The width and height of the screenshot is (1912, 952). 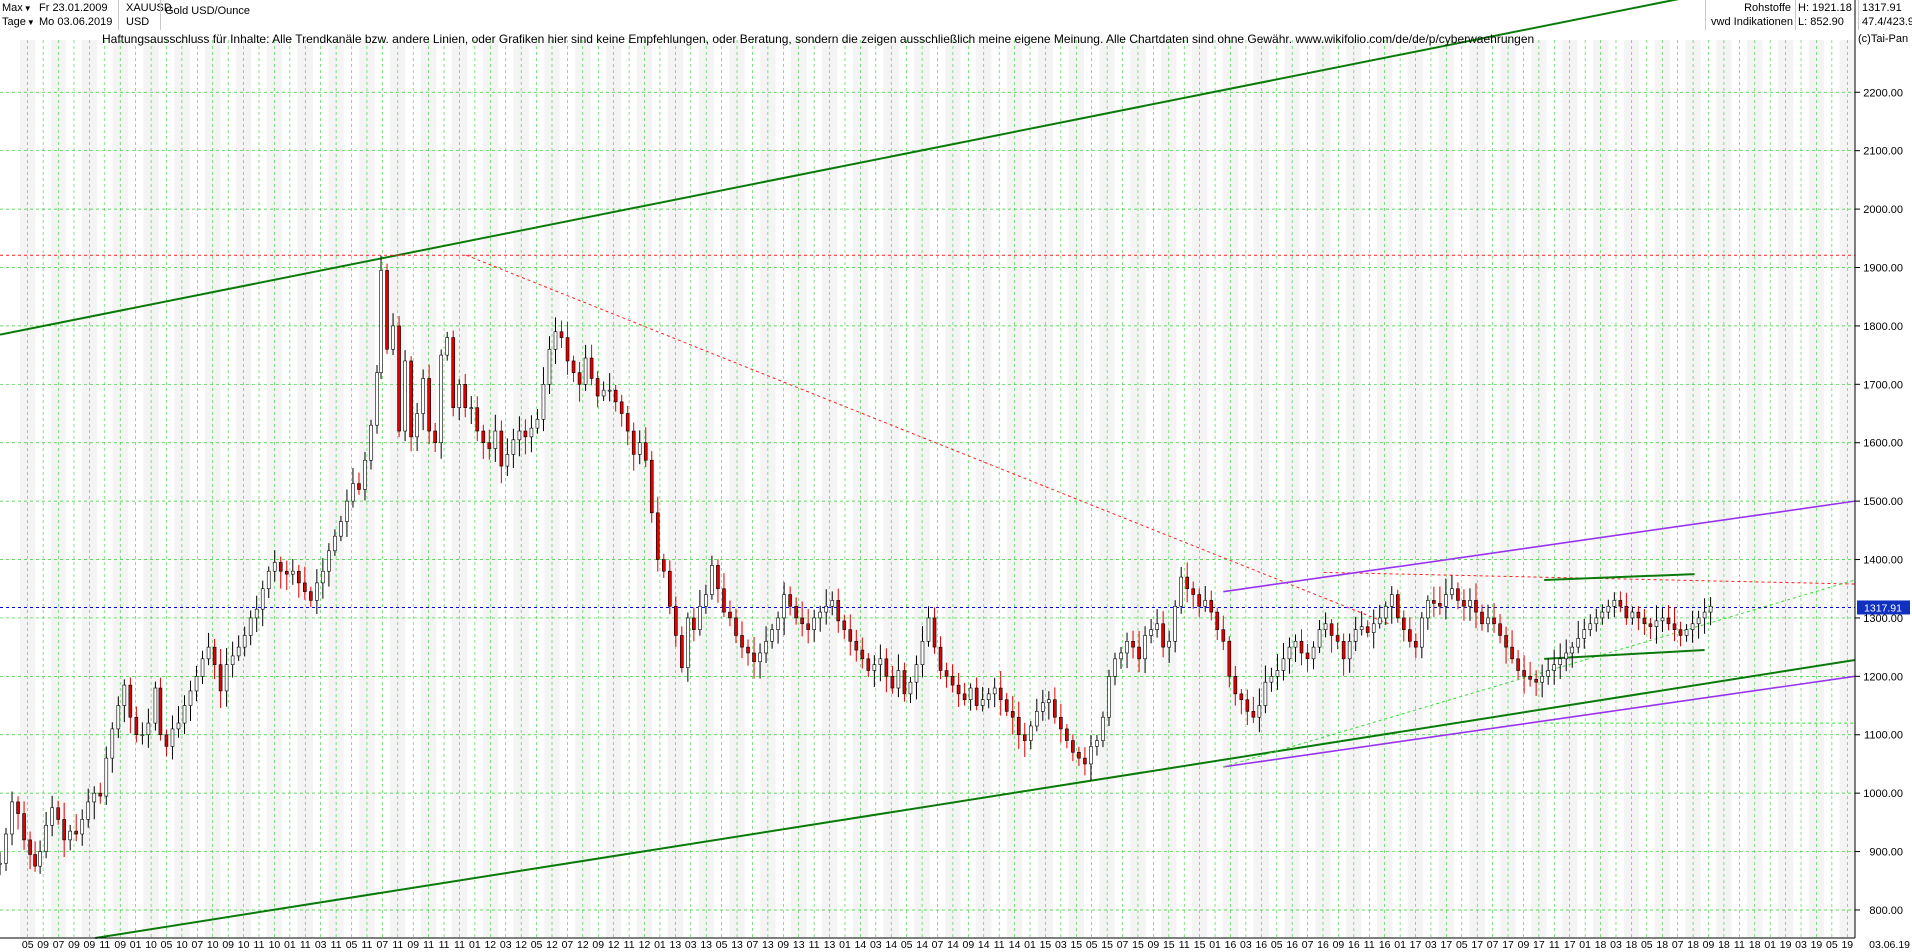 I want to click on x-tick-label: 12, so click(x=552, y=945).